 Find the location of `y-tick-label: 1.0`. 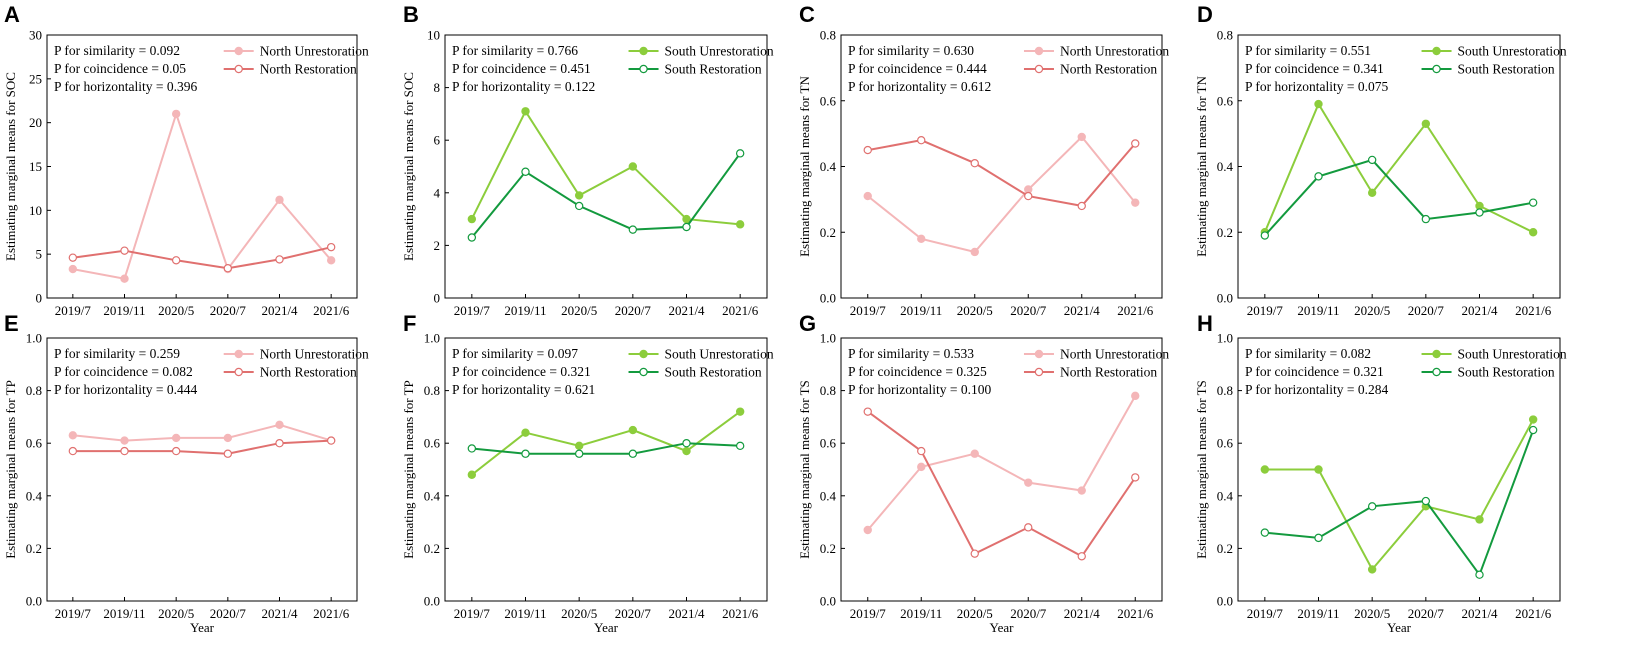

y-tick-label: 1.0 is located at coordinates (432, 338).